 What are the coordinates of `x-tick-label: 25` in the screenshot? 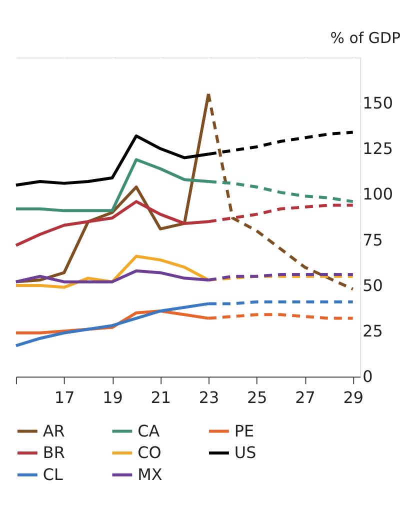 It's located at (257, 398).